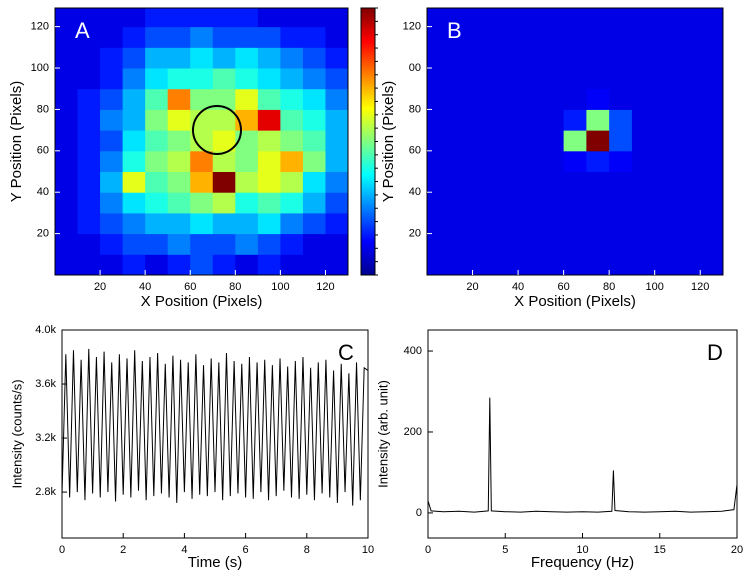 The image size is (751, 579). I want to click on plot-frame, so click(215, 434).